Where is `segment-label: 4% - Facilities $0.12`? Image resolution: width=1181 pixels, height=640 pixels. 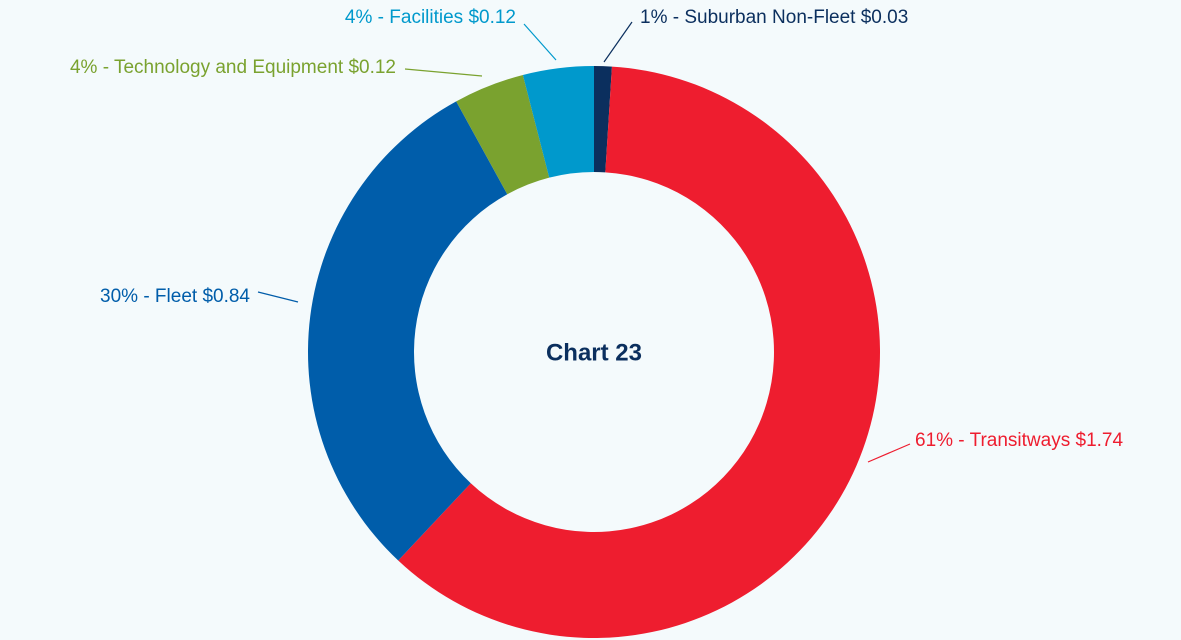 segment-label: 4% - Facilities $0.12 is located at coordinates (430, 17).